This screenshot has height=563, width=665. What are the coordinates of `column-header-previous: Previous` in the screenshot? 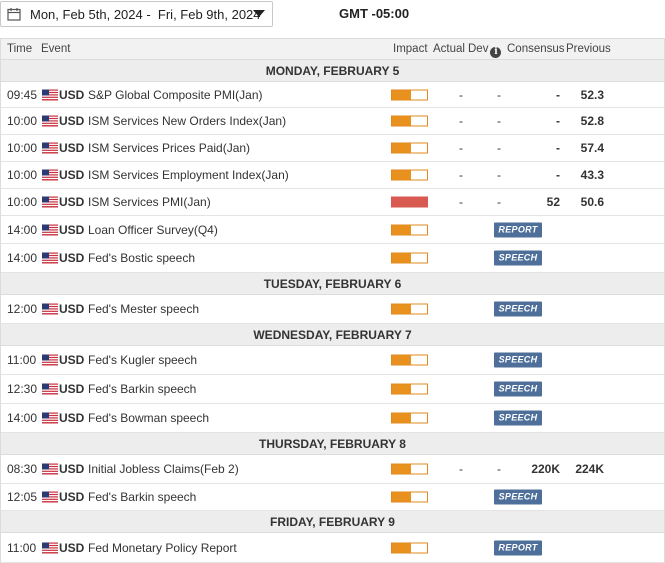 It's located at (588, 49).